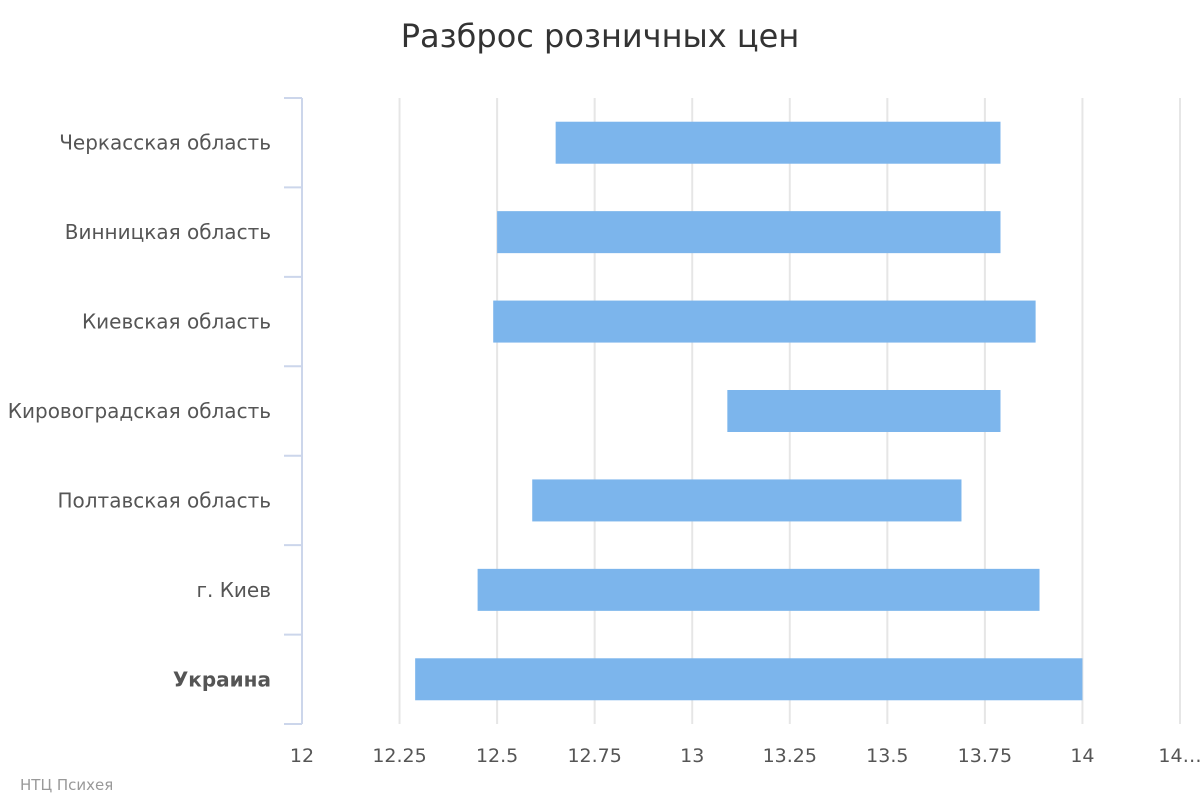 The height and width of the screenshot is (800, 1200). I want to click on category-label: Украина, so click(222, 679).